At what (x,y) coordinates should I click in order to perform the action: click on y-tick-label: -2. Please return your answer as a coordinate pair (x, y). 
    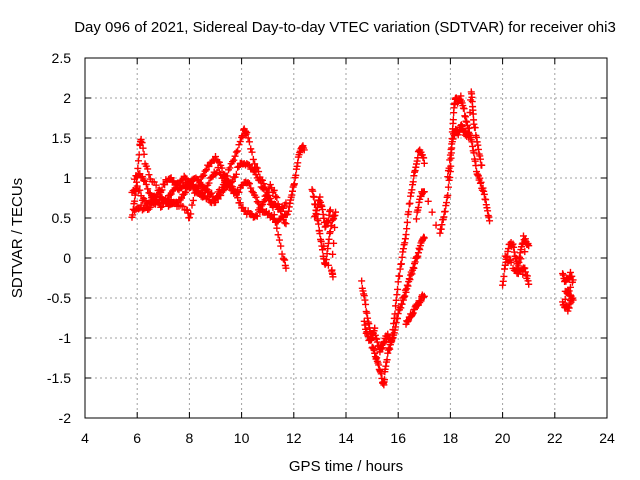
    Looking at the image, I should click on (65, 418).